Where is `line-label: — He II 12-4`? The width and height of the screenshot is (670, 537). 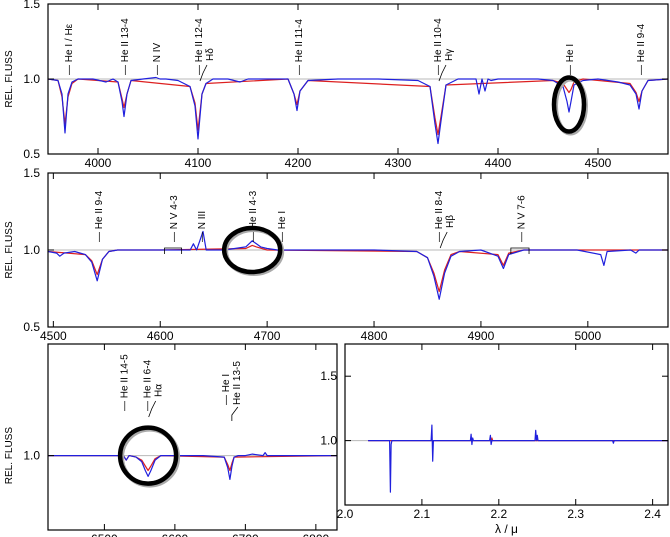
line-label: — He II 12-4 is located at coordinates (199, 46).